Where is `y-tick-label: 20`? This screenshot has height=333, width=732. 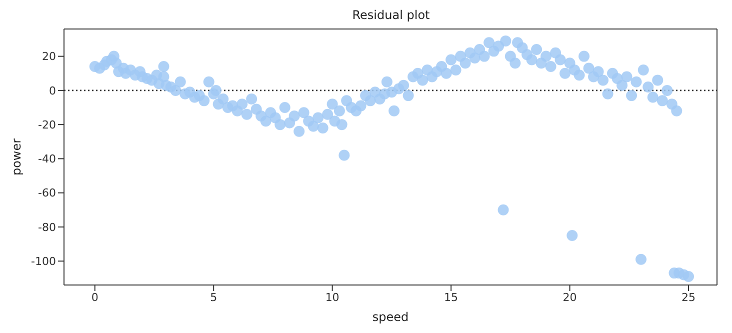 y-tick-label: 20 is located at coordinates (49, 57).